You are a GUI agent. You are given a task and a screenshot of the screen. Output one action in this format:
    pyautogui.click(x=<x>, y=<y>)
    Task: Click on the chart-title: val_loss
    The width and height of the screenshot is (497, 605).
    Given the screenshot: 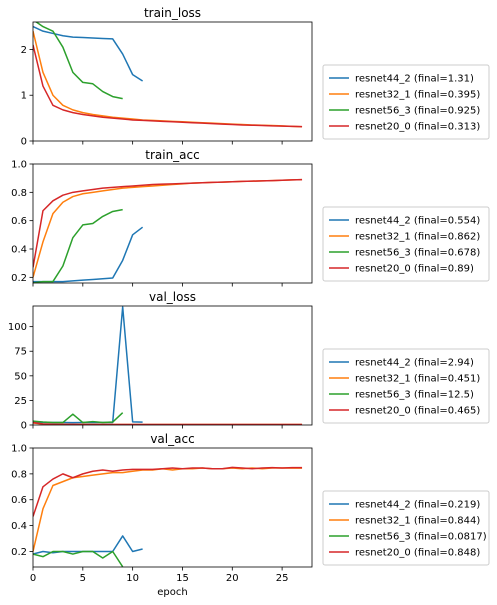 What is the action you would take?
    pyautogui.click(x=172, y=297)
    